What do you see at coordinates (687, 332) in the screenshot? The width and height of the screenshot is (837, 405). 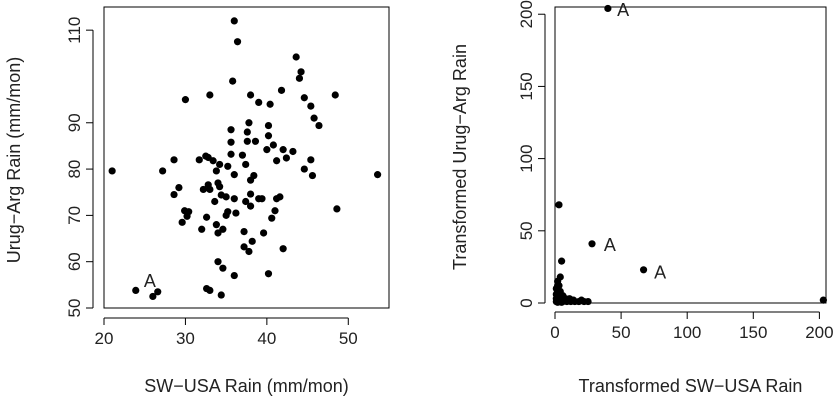 I see `right-x-tick-label: 100` at bounding box center [687, 332].